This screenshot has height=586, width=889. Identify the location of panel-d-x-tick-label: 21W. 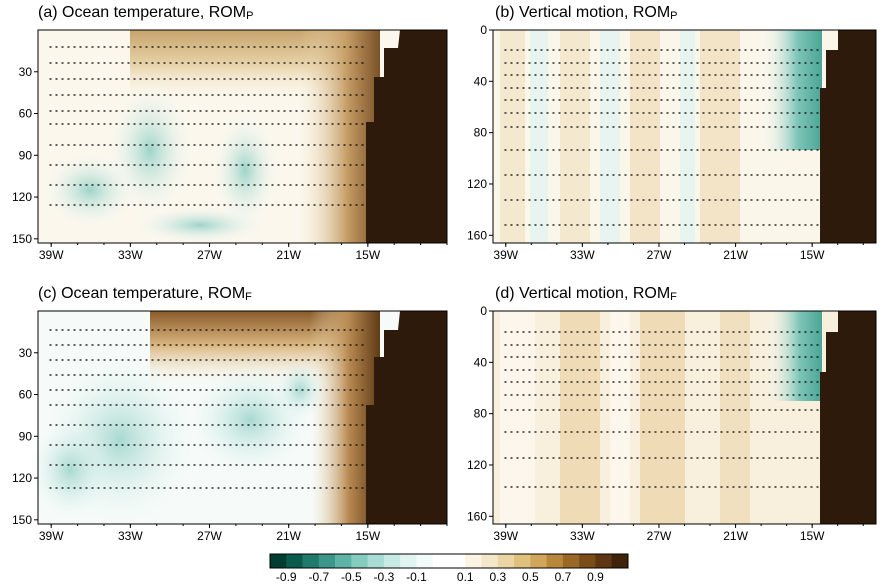
(735, 536).